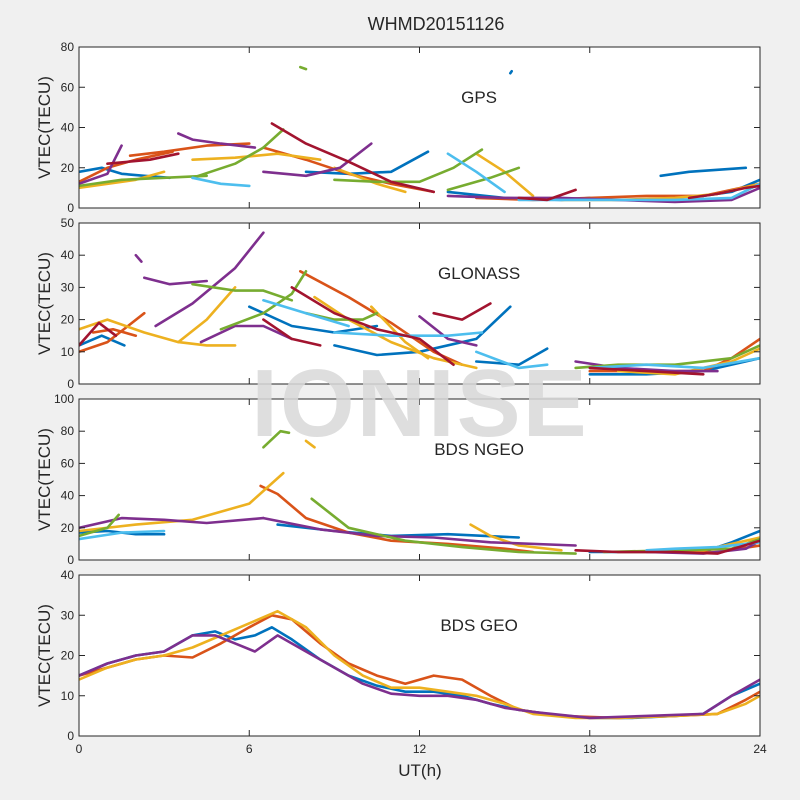  Describe the element at coordinates (420, 749) in the screenshot. I see `x-tick-label: 12` at that location.